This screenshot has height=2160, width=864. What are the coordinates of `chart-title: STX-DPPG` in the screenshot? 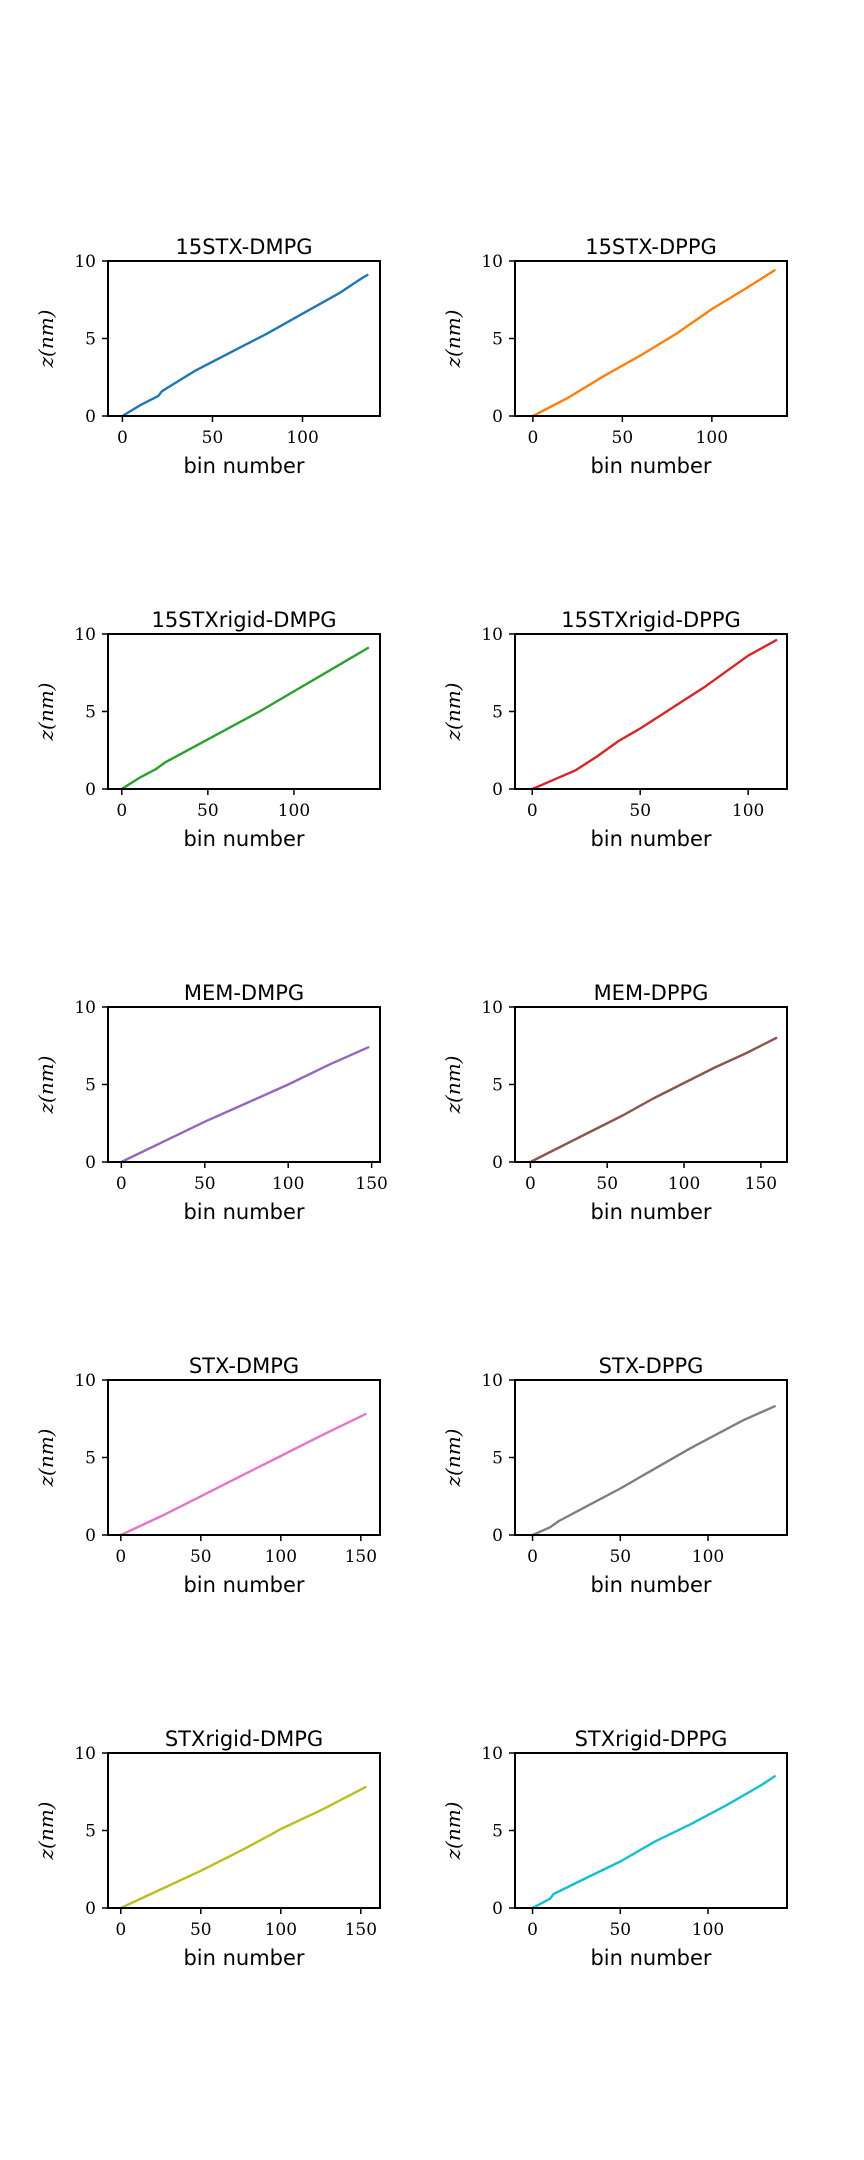 It's located at (651, 1366).